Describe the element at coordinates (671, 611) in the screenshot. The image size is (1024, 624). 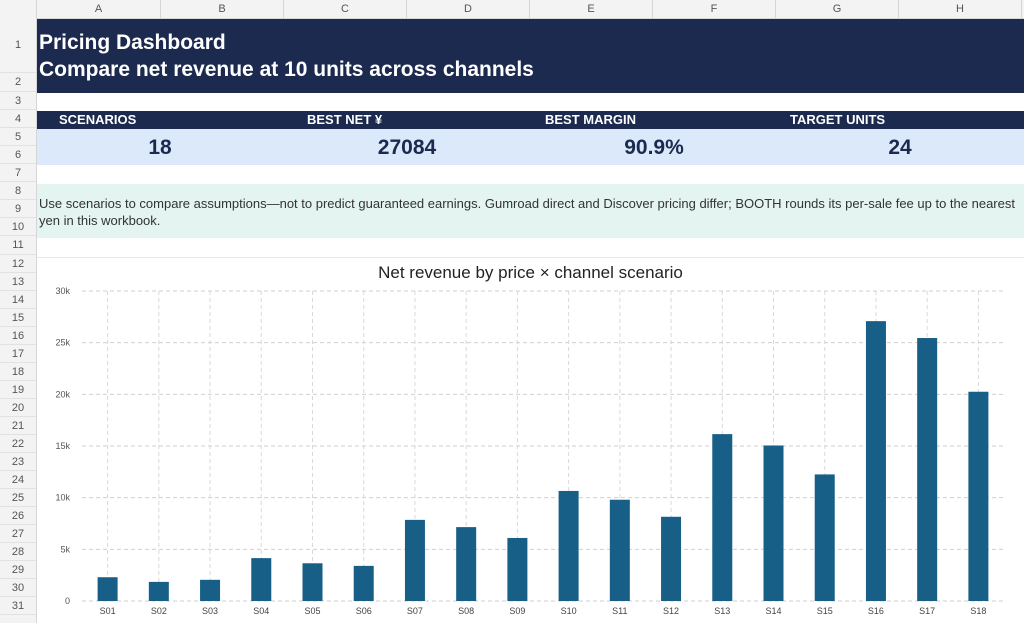
I see `x-tick-label: S12` at that location.